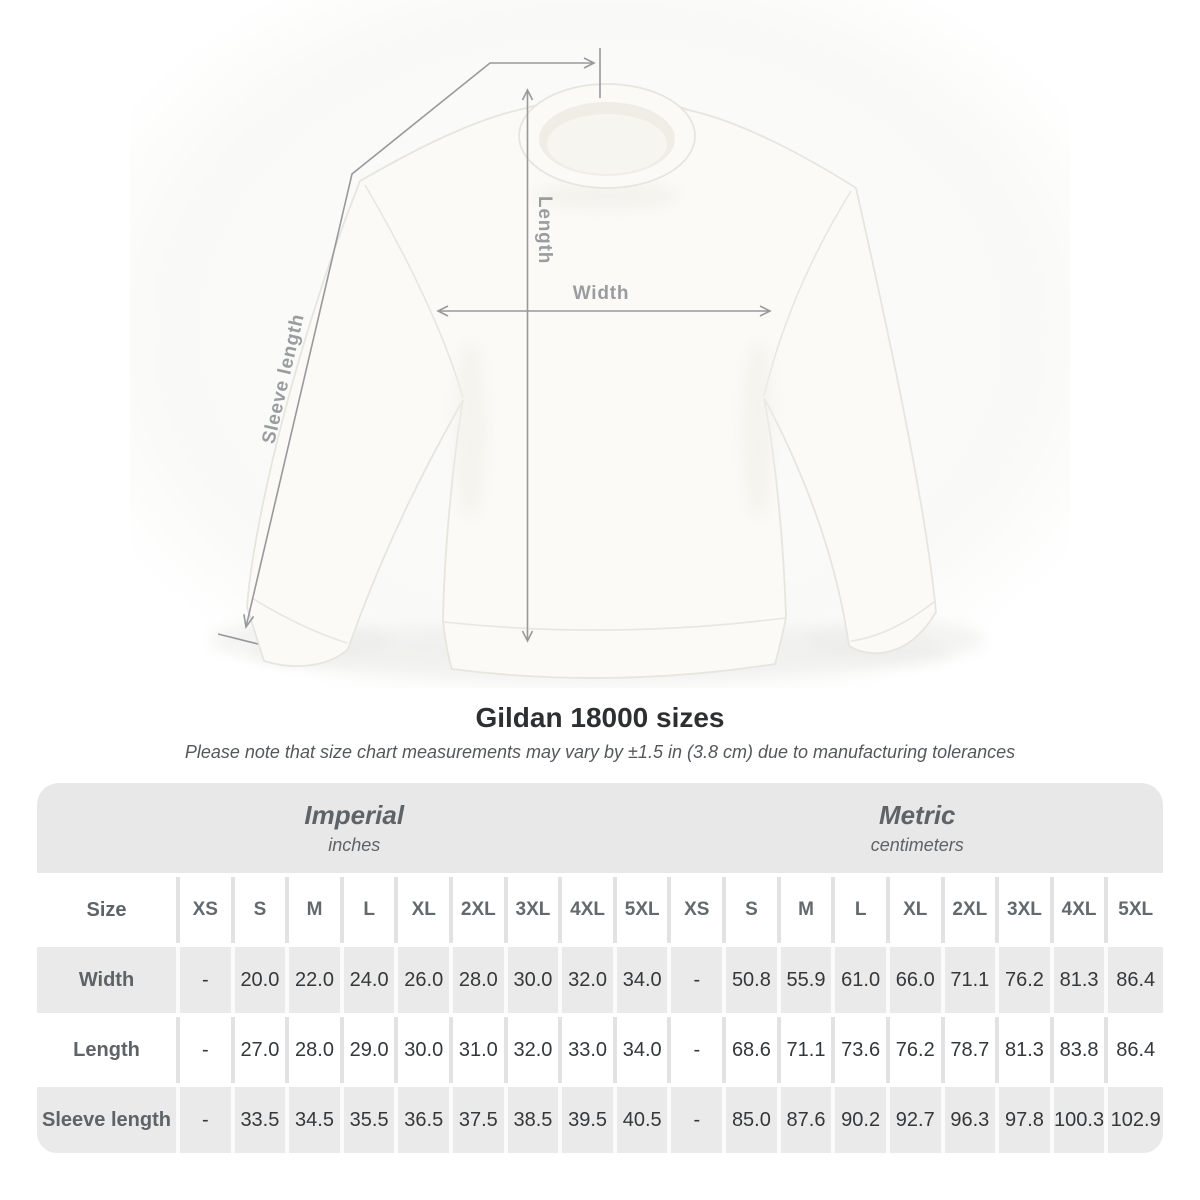 The width and height of the screenshot is (1200, 1200). What do you see at coordinates (972, 910) in the screenshot?
I see `size-header-metric-2xl: 2XL` at bounding box center [972, 910].